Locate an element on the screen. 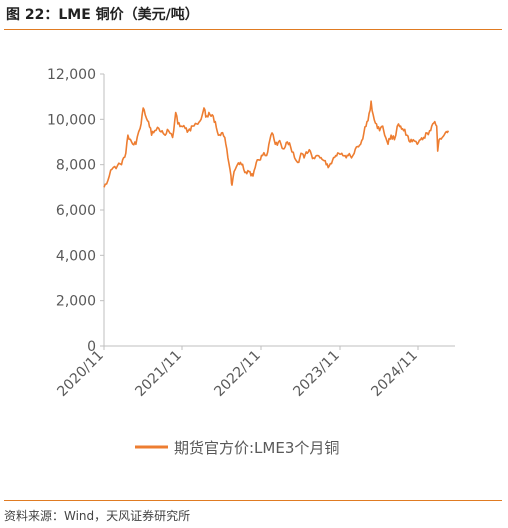 This screenshot has width=508, height=528. top-rule is located at coordinates (253, 29).